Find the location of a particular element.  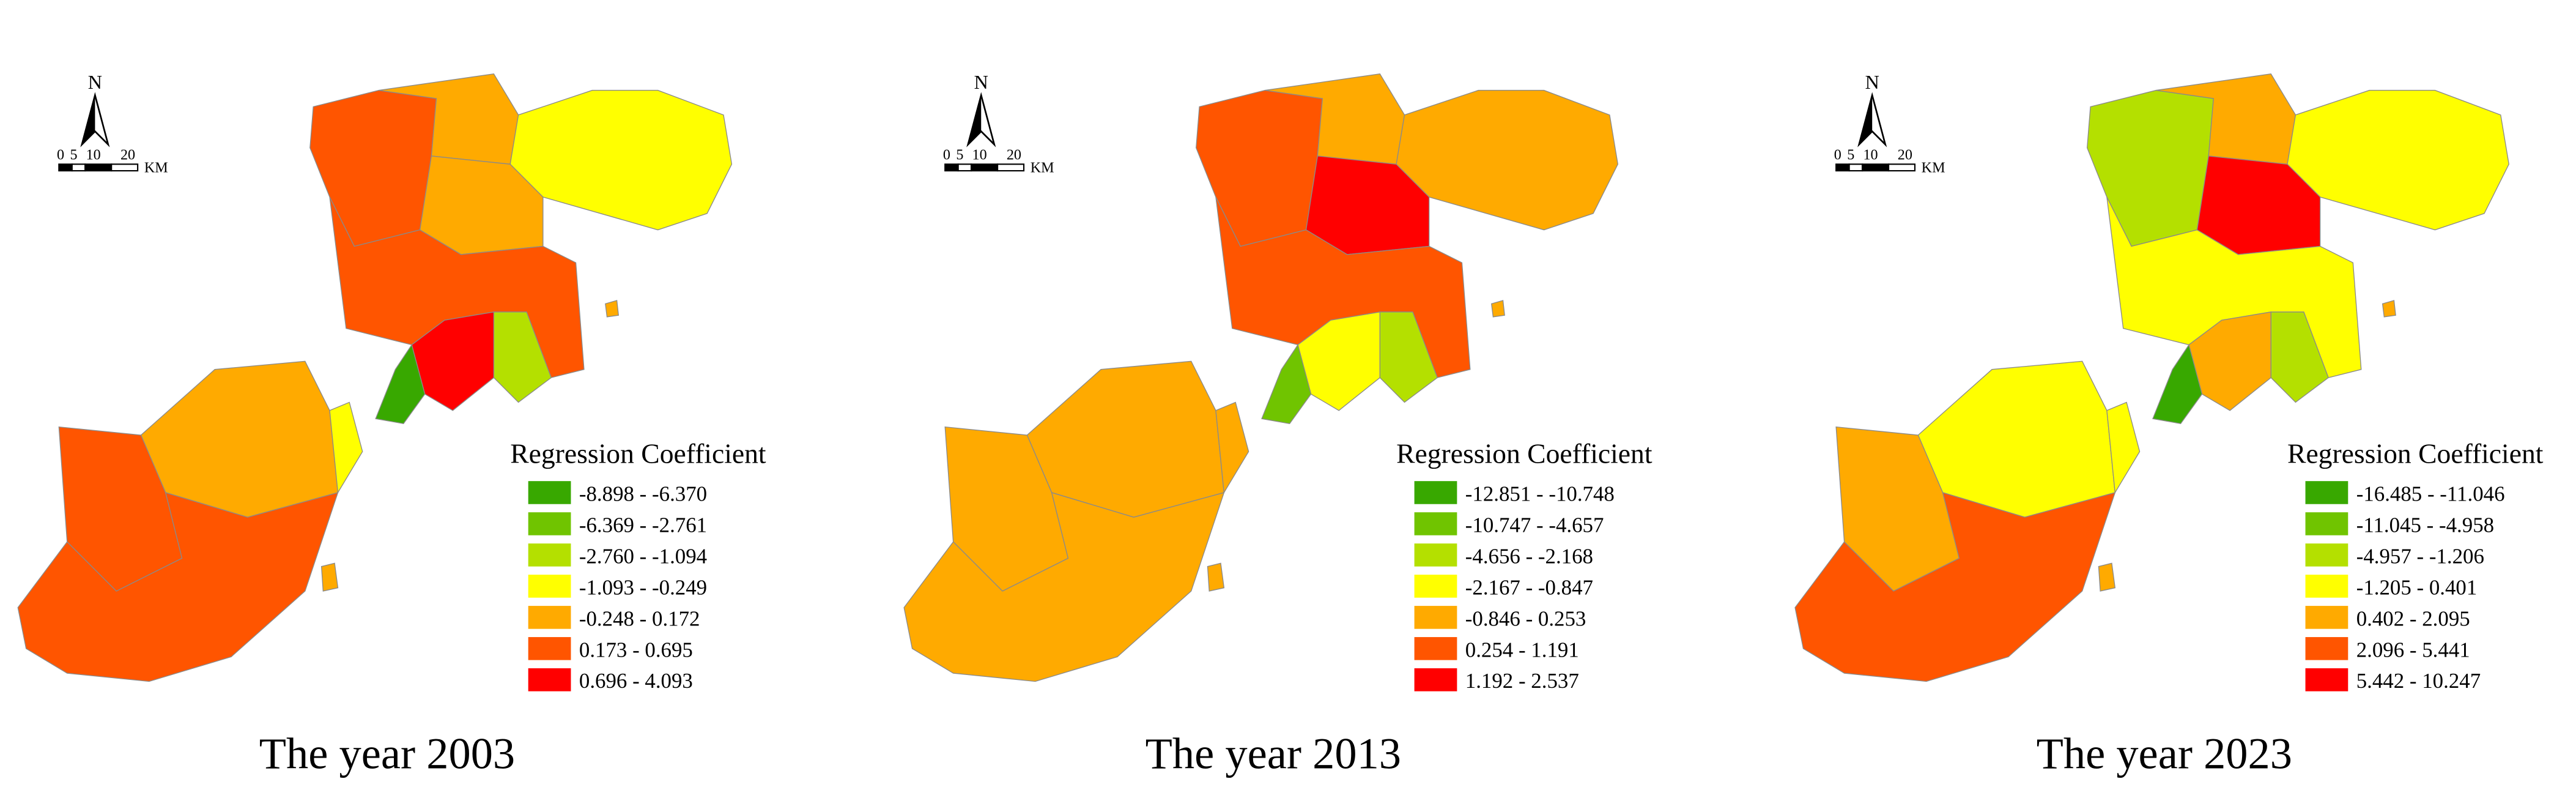

panel-title: The year 2003 is located at coordinates (387, 753).